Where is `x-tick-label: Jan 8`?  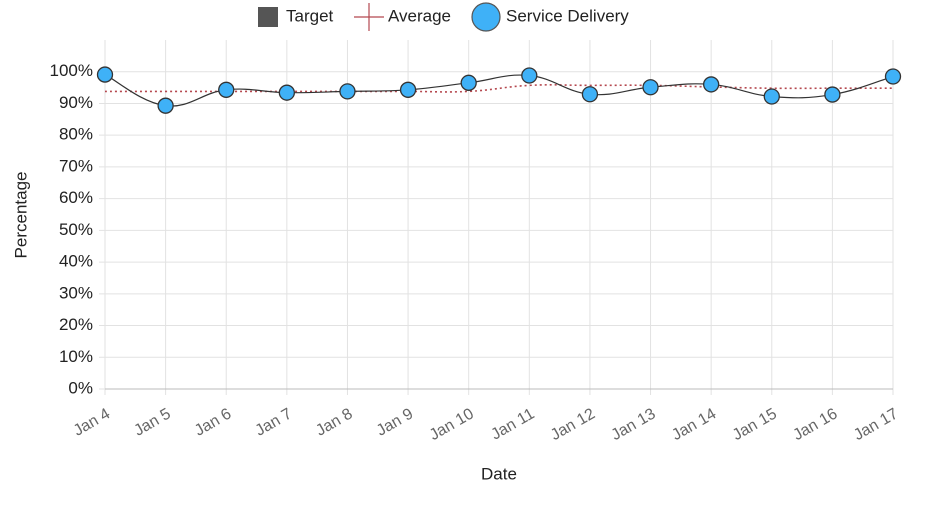
x-tick-label: Jan 8 is located at coordinates (334, 422).